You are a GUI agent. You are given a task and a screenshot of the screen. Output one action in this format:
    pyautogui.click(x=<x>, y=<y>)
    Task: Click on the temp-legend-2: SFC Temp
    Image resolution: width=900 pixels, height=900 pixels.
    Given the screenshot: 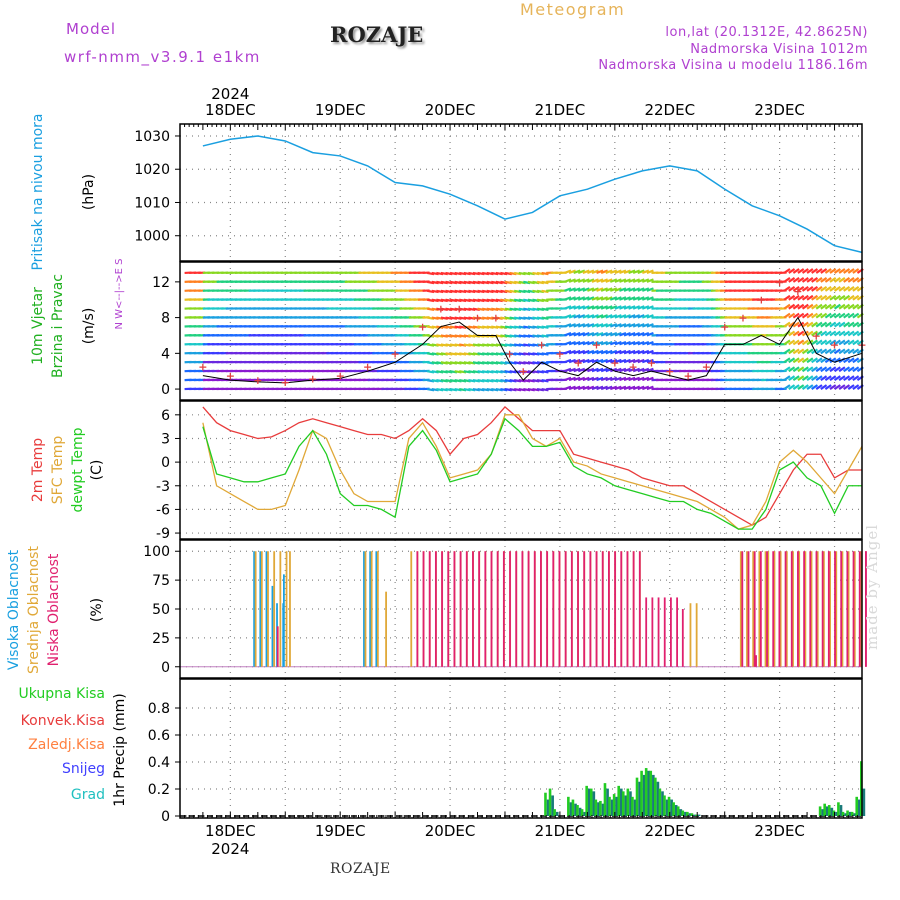 What is the action you would take?
    pyautogui.click(x=58, y=470)
    